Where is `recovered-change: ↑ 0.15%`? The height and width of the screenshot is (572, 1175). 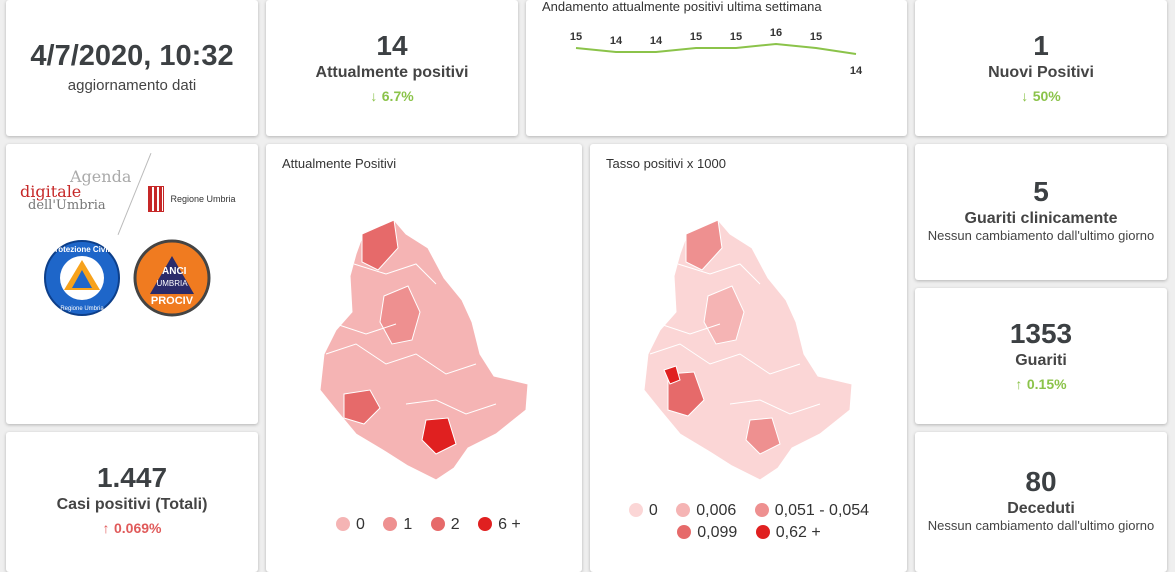
recovered-change: ↑ 0.15% is located at coordinates (1041, 385).